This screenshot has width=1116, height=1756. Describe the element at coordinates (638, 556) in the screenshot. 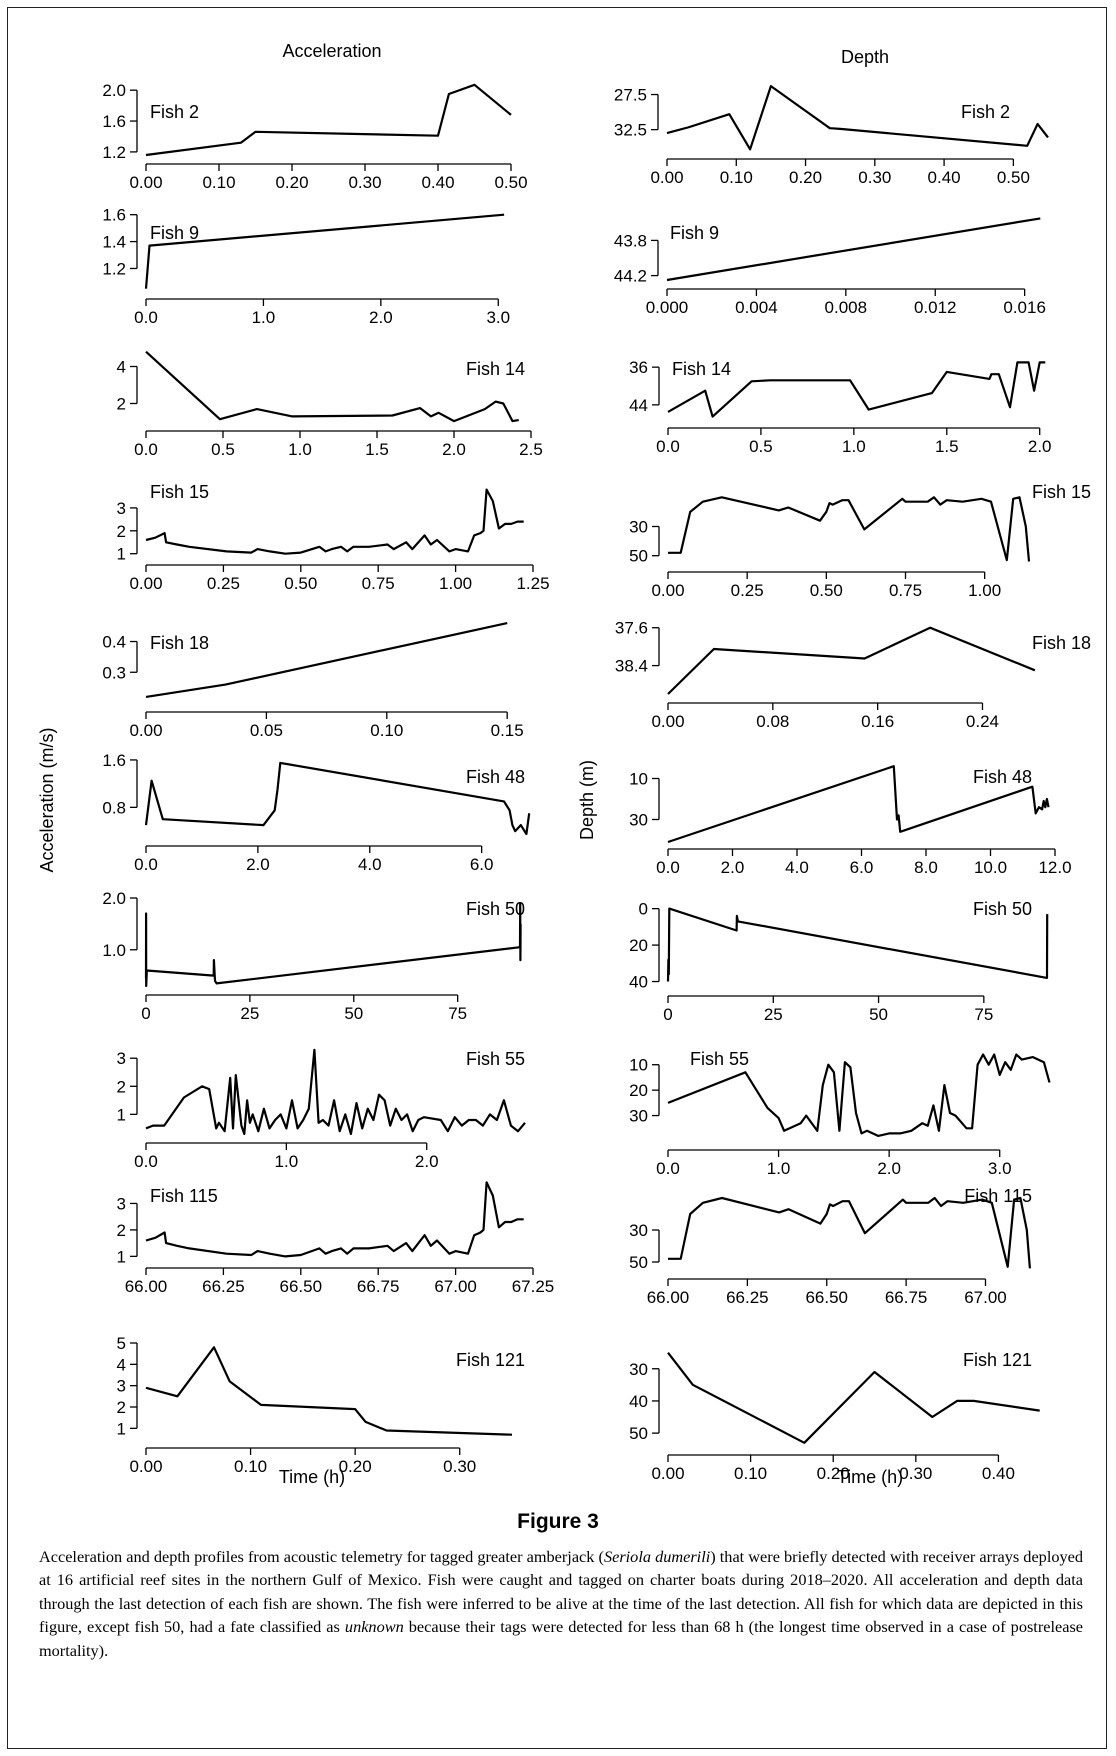

I see `y-tick-label: 50` at that location.